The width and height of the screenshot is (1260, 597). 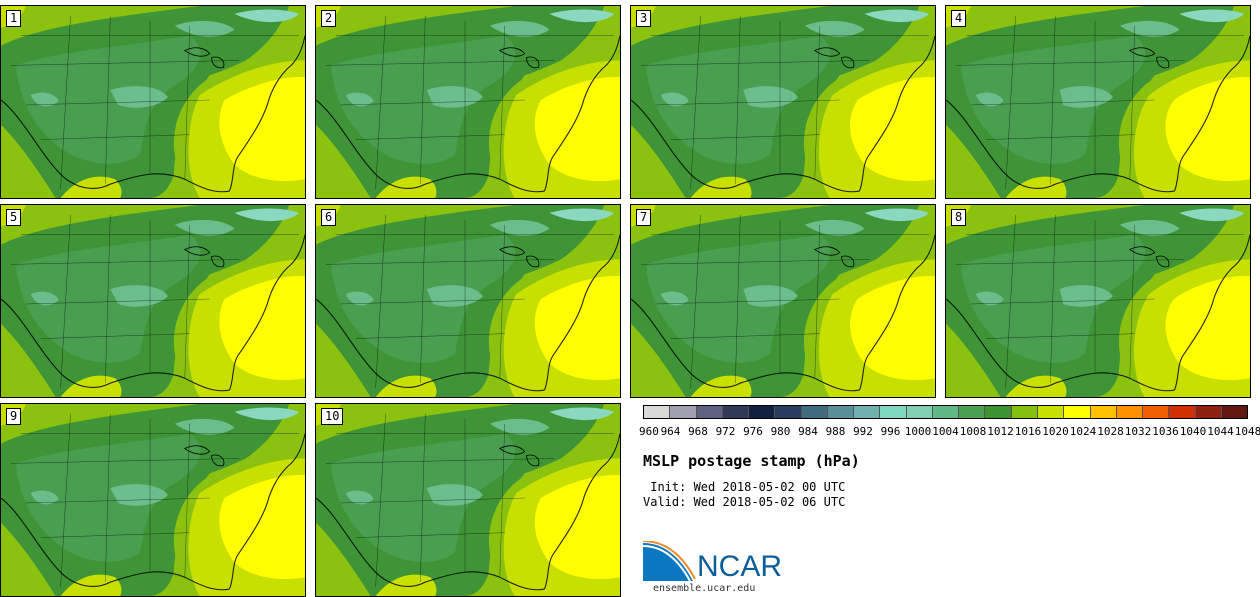 I want to click on init-time: Init: Wed 2018-05-02 00 UTC, so click(x=744, y=487).